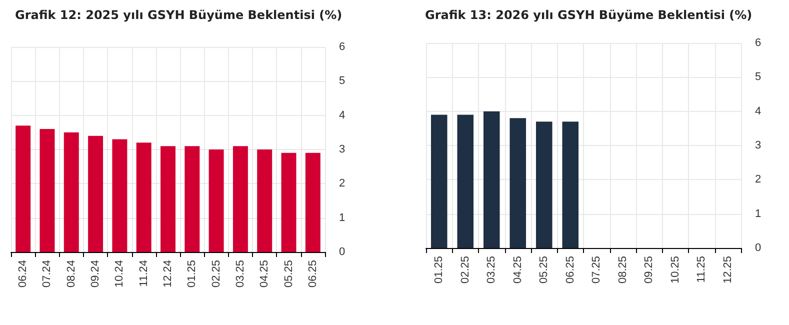 This screenshot has height=325, width=789. Describe the element at coordinates (23, 274) in the screenshot. I see `x-tick-label: 06.24` at that location.